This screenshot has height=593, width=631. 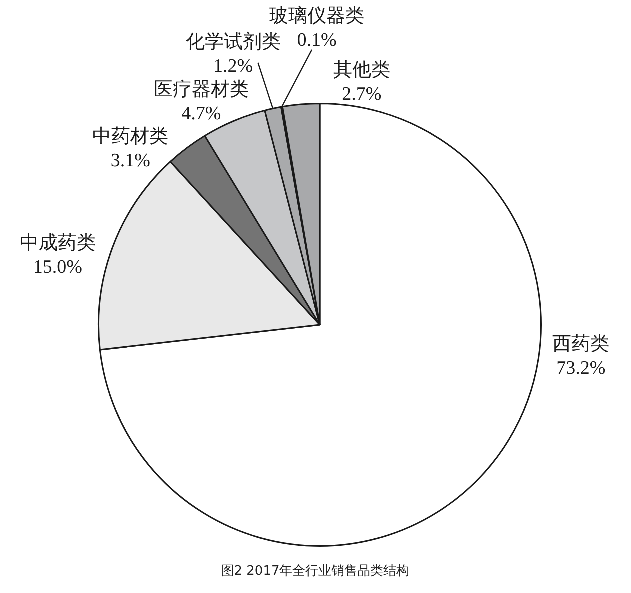 I want to click on caption: 图2 2017年全行业销售品类结构, so click(x=315, y=572).